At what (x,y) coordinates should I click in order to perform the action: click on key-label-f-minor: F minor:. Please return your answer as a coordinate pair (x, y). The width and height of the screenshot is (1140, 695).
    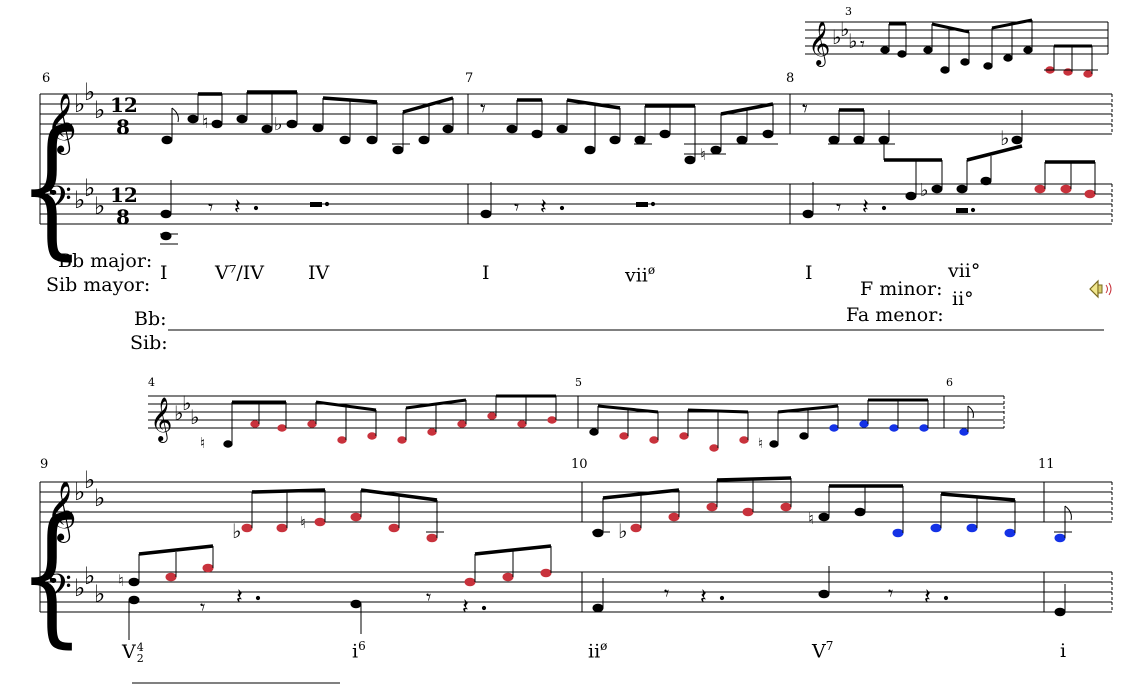
    Looking at the image, I should click on (901, 289).